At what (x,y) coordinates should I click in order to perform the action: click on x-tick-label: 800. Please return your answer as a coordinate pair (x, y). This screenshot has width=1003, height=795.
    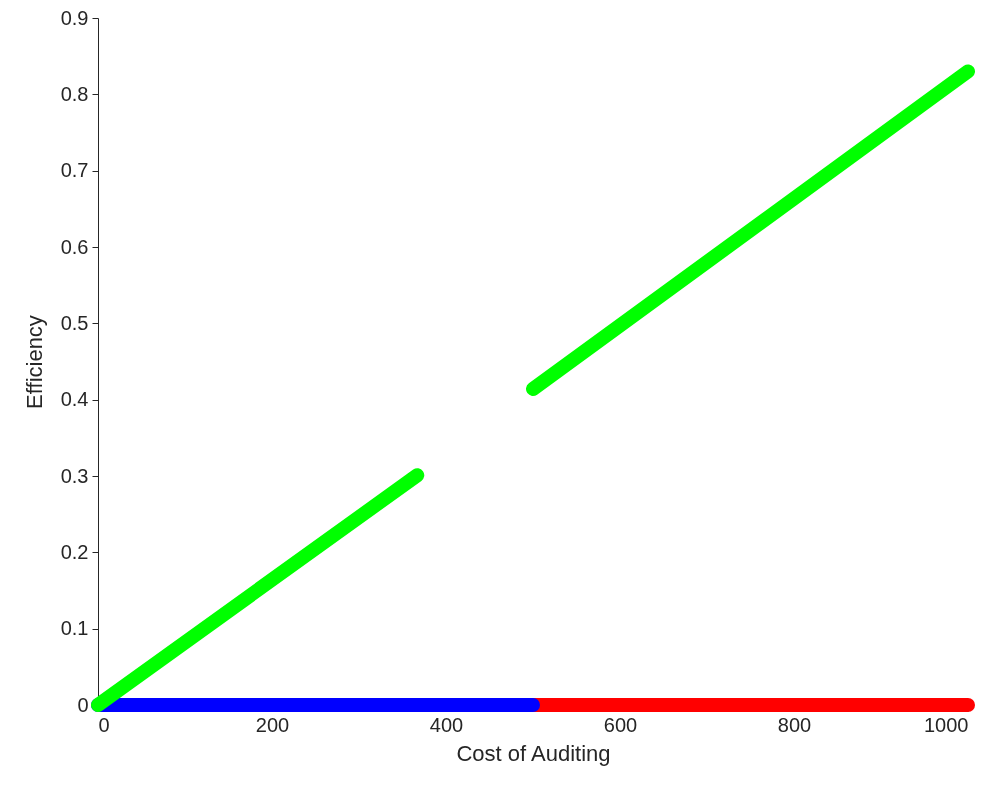
    Looking at the image, I should click on (794, 724).